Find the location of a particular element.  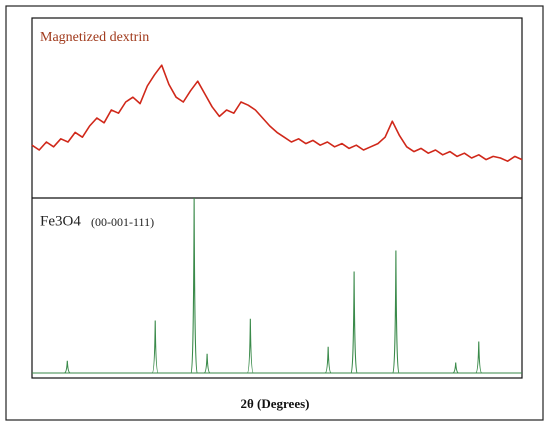

x-axis-label: 2θ (Degrees) is located at coordinates (275, 403).